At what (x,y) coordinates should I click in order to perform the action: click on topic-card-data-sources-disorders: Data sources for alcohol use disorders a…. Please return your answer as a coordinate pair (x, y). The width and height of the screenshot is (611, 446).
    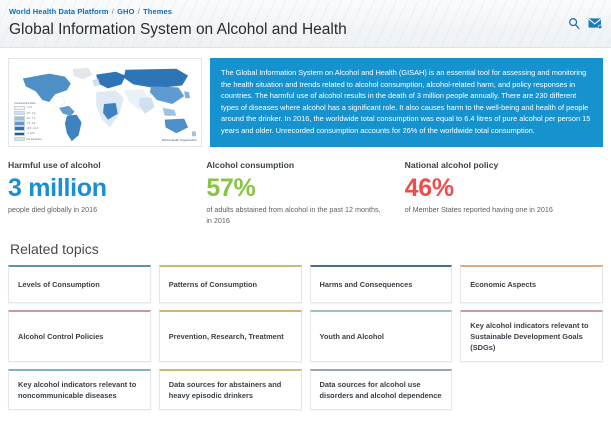
    Looking at the image, I should click on (381, 389).